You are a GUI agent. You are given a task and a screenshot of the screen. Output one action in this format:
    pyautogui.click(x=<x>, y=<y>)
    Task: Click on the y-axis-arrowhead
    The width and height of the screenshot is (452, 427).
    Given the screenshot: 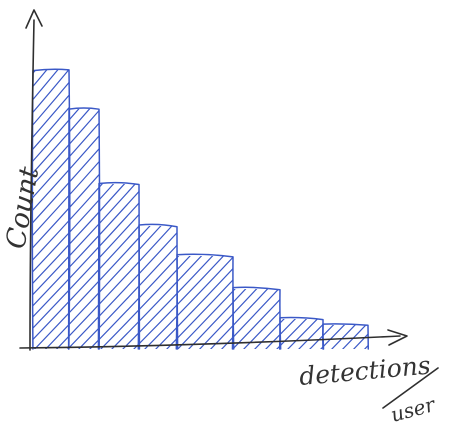 What is the action you would take?
    pyautogui.click(x=34, y=19)
    